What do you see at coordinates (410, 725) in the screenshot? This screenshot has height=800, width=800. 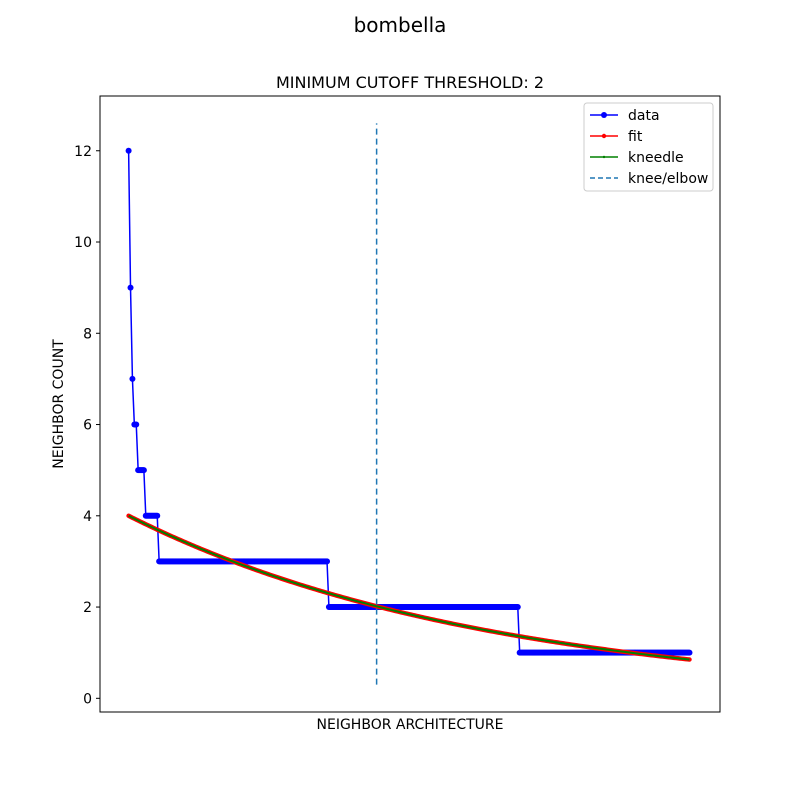 I see `x-axis-label: NEIGHBOR ARCHITECTURE` at bounding box center [410, 725].